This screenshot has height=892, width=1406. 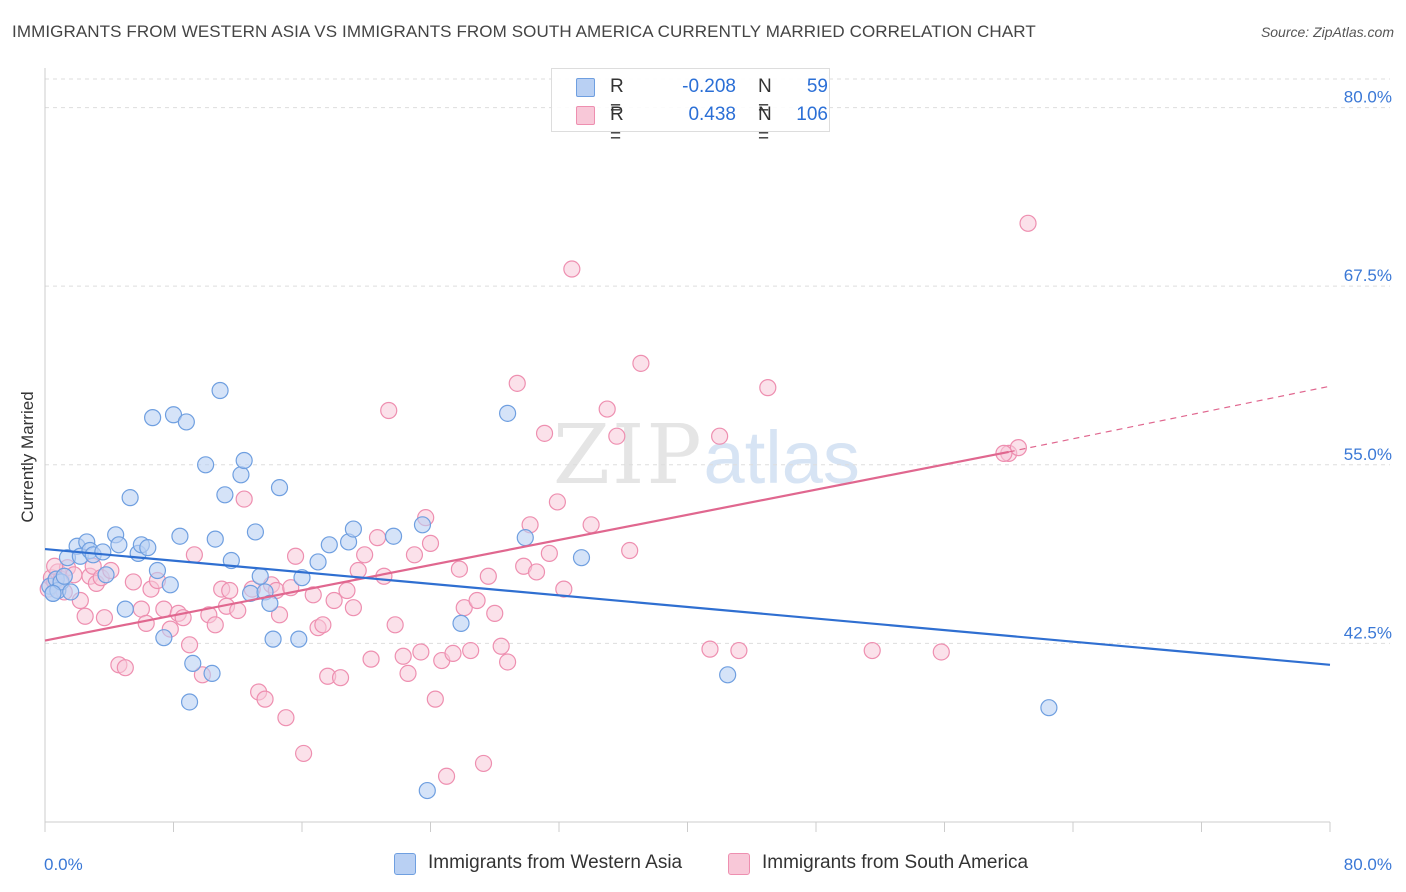 I want to click on source-label: Source: ZipAtlas.com, so click(x=1327, y=32).